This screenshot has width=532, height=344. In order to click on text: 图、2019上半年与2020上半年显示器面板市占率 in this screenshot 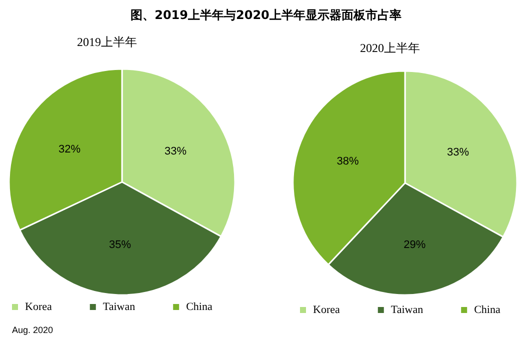, I will do `click(266, 15)`.